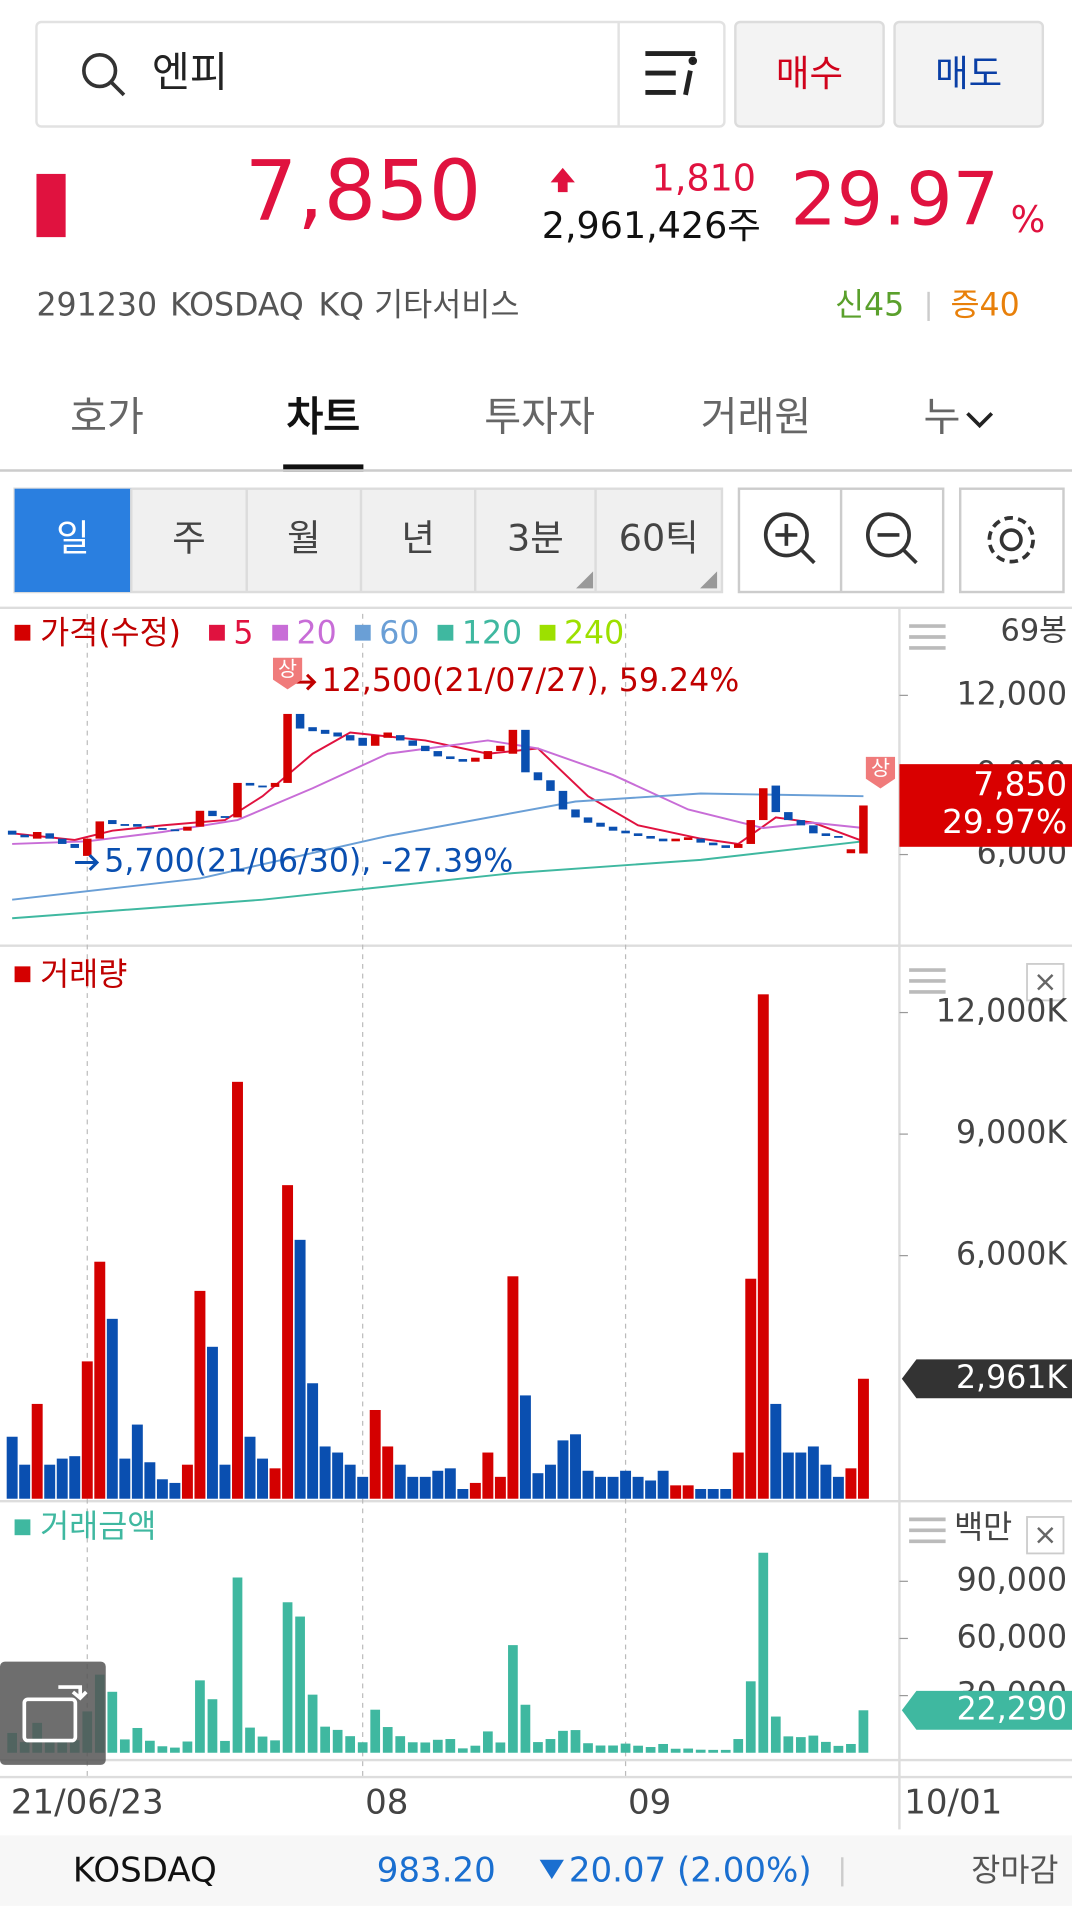  What do you see at coordinates (809, 74) in the screenshot?
I see `buy-button` at bounding box center [809, 74].